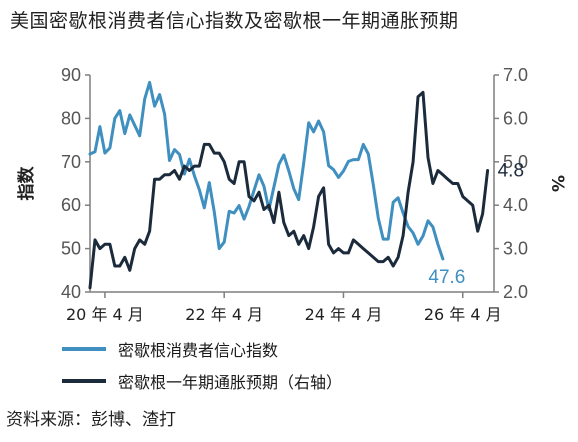 The image size is (578, 442). Describe the element at coordinates (71, 205) in the screenshot. I see `y-tick-left-label: 60` at that location.